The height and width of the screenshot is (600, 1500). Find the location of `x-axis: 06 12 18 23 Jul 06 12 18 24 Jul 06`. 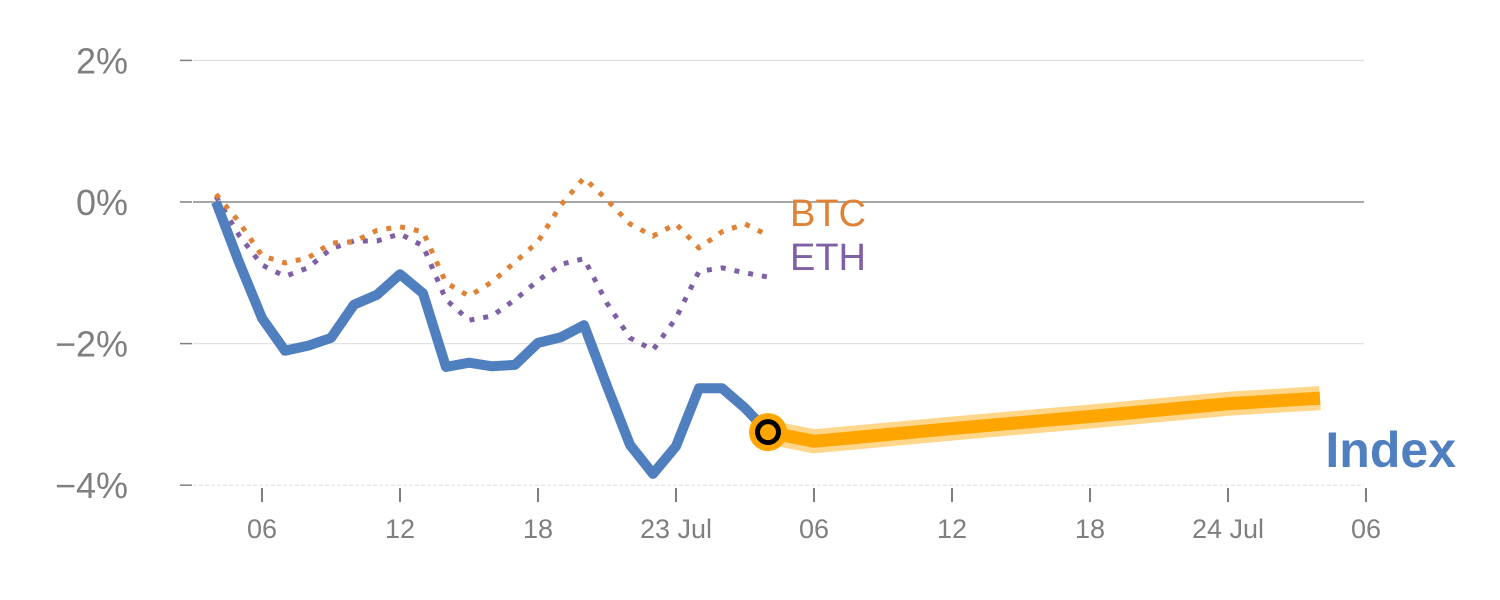

x-axis: 06 12 18 23 Jul 06 12 18 24 Jul 06 is located at coordinates (814, 516).